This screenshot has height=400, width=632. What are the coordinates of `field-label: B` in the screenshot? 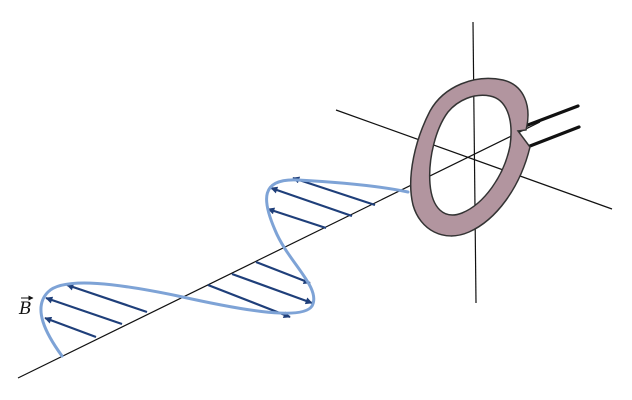 It's located at (26, 307).